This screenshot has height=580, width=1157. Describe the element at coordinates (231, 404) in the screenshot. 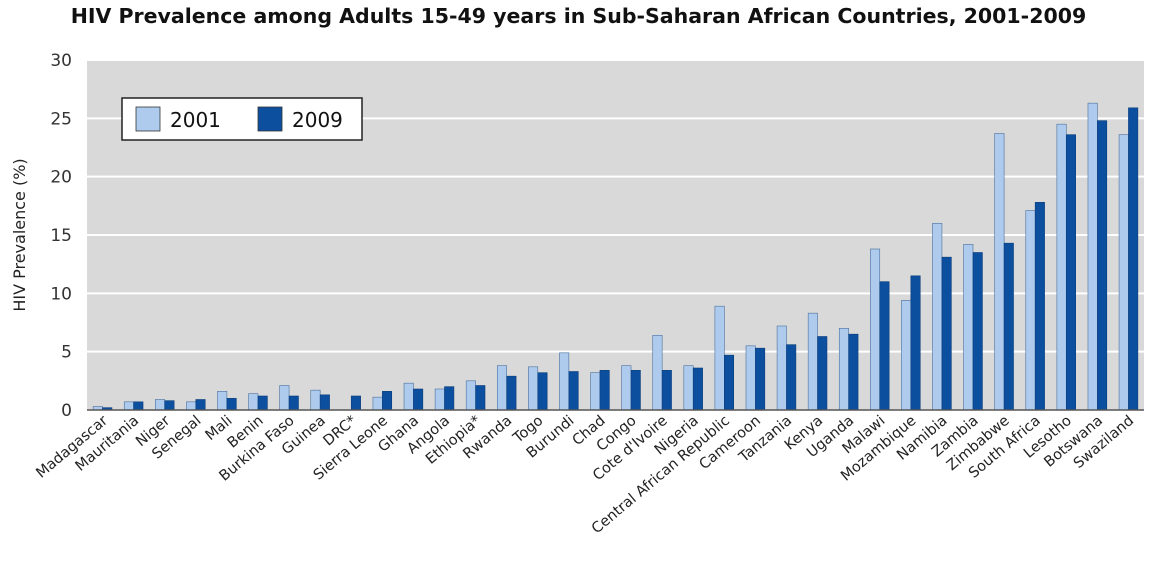

I see `bar-mali-2009` at that location.